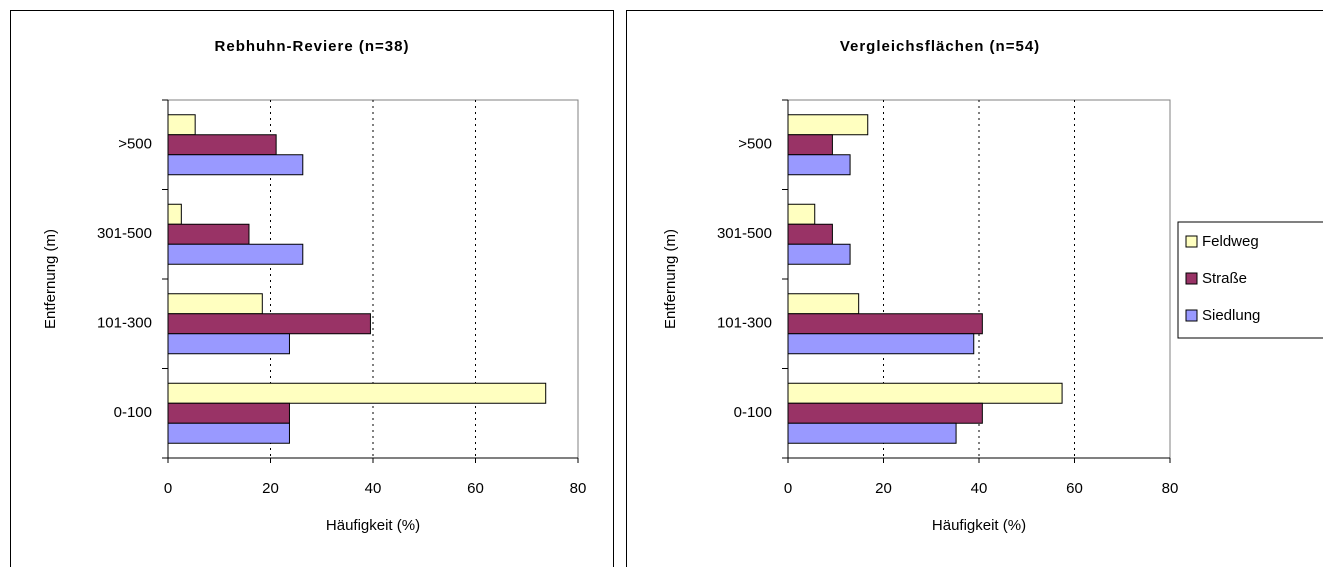 The image size is (1323, 567). I want to click on legend-label: Feldweg, so click(1230, 241).